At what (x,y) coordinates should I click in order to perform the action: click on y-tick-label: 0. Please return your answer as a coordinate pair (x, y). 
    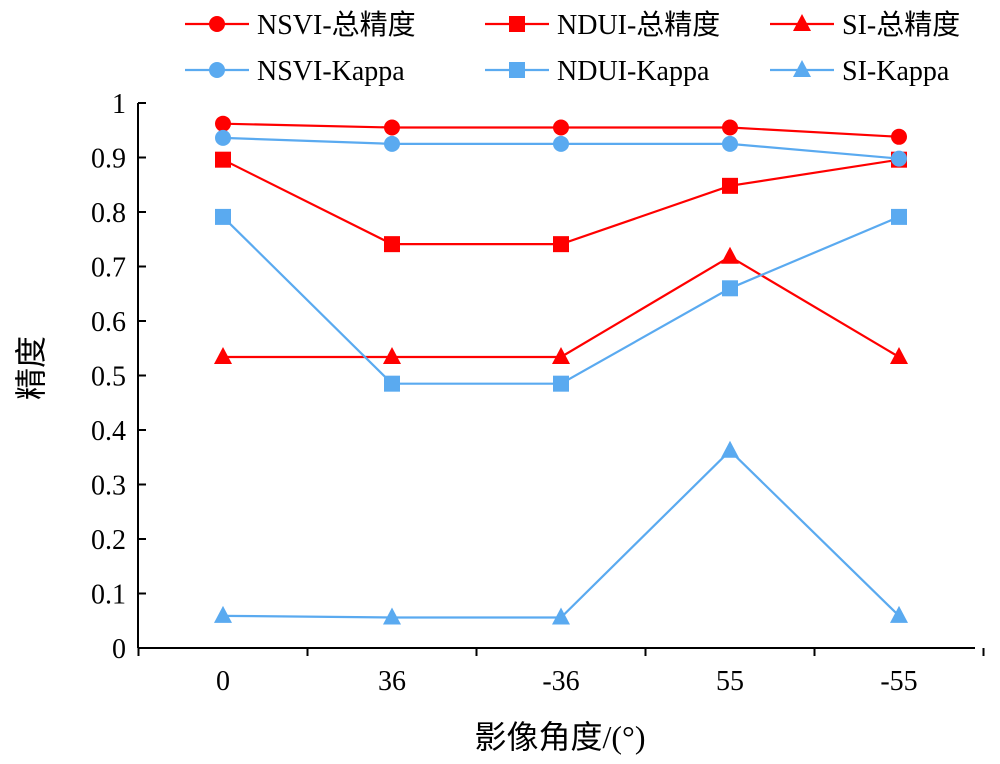
    Looking at the image, I should click on (119, 649).